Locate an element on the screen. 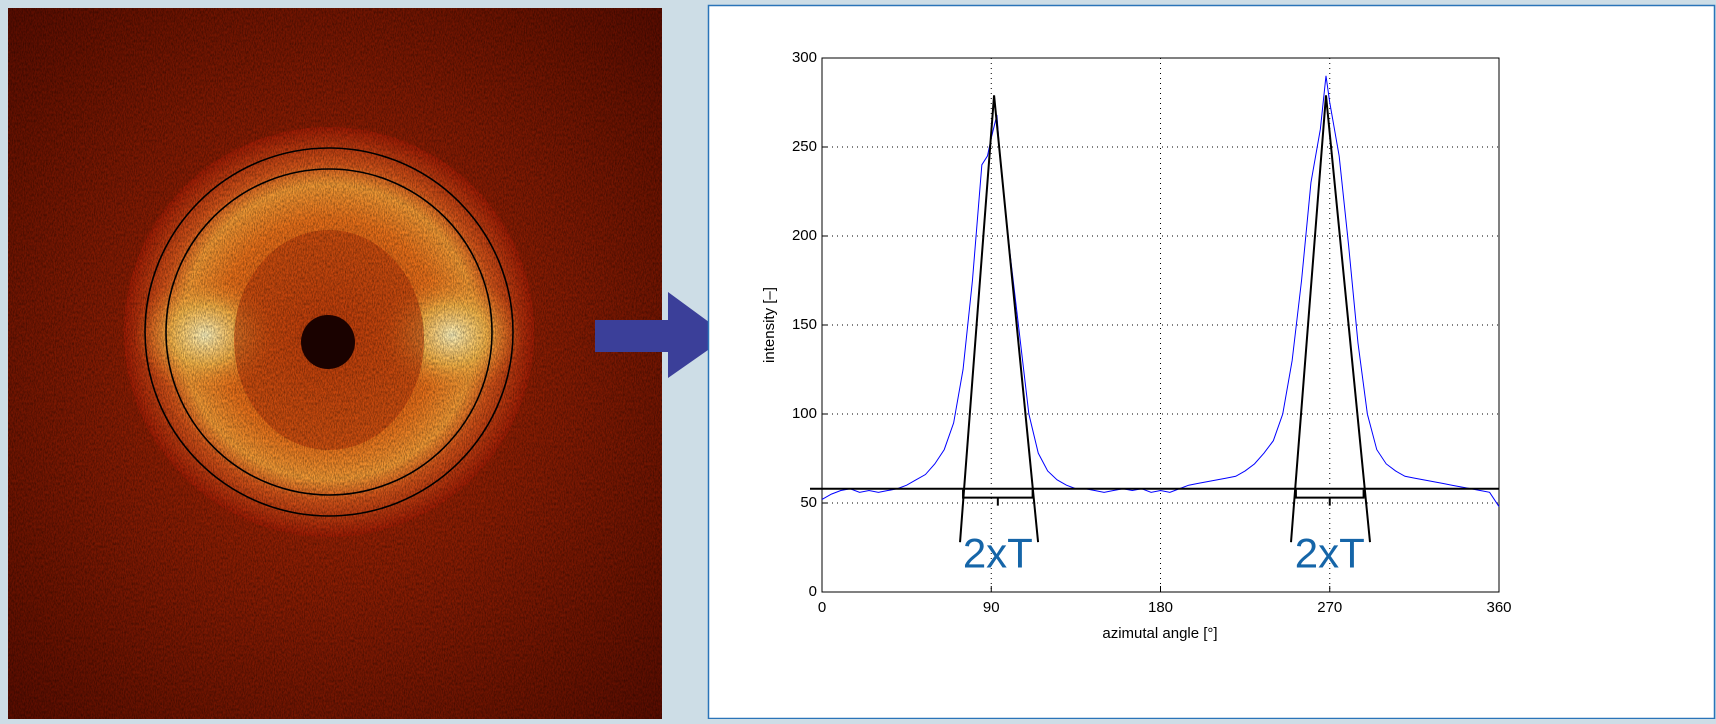  x-tick-label: 270 is located at coordinates (1329, 607).